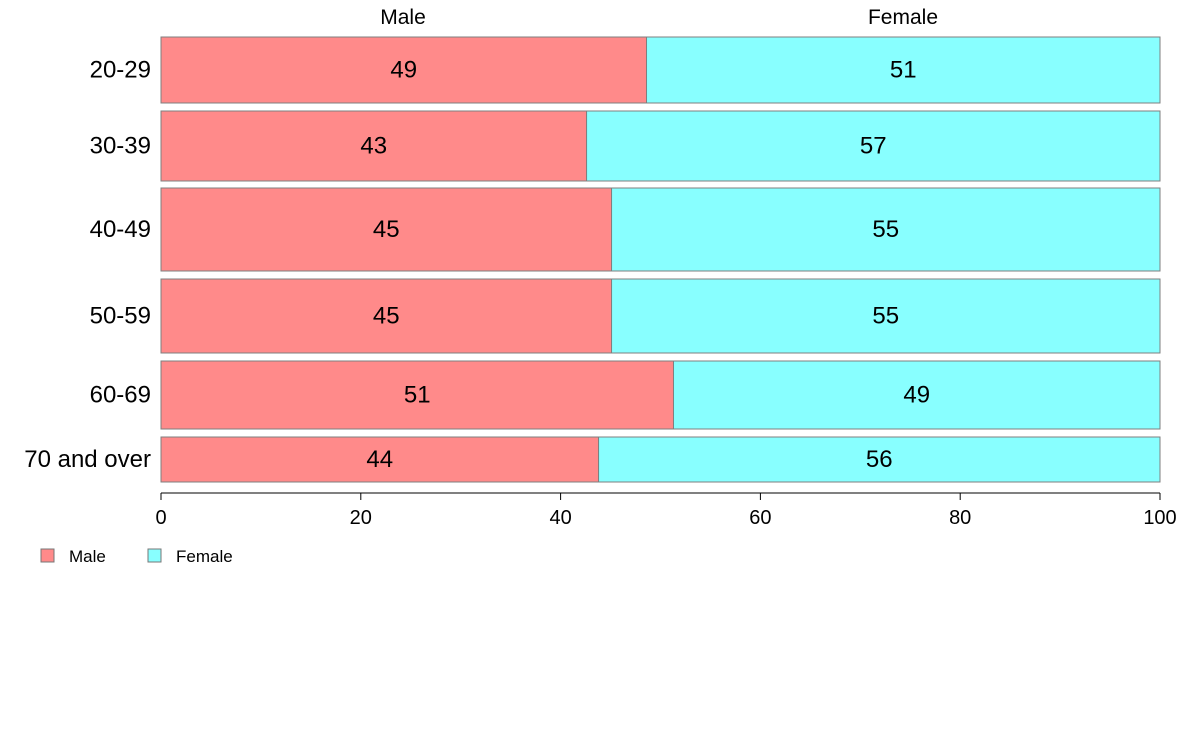  I want to click on column-header-female: Female, so click(903, 17).